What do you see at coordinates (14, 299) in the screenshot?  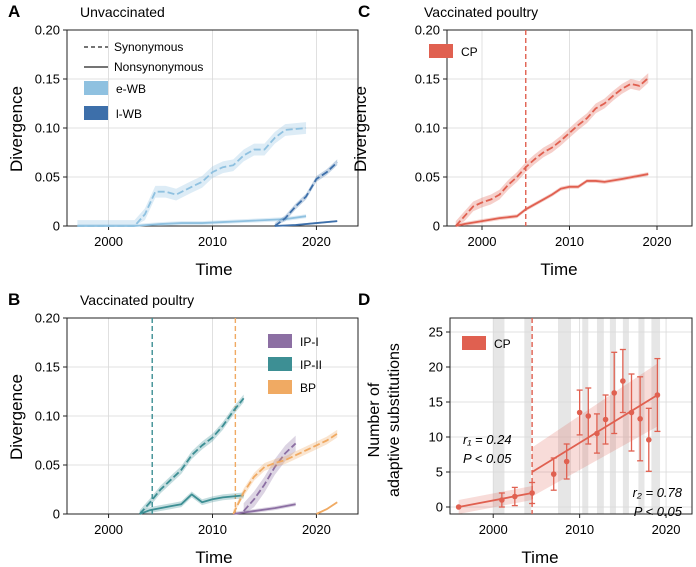 I see `panel-letter-b: B` at bounding box center [14, 299].